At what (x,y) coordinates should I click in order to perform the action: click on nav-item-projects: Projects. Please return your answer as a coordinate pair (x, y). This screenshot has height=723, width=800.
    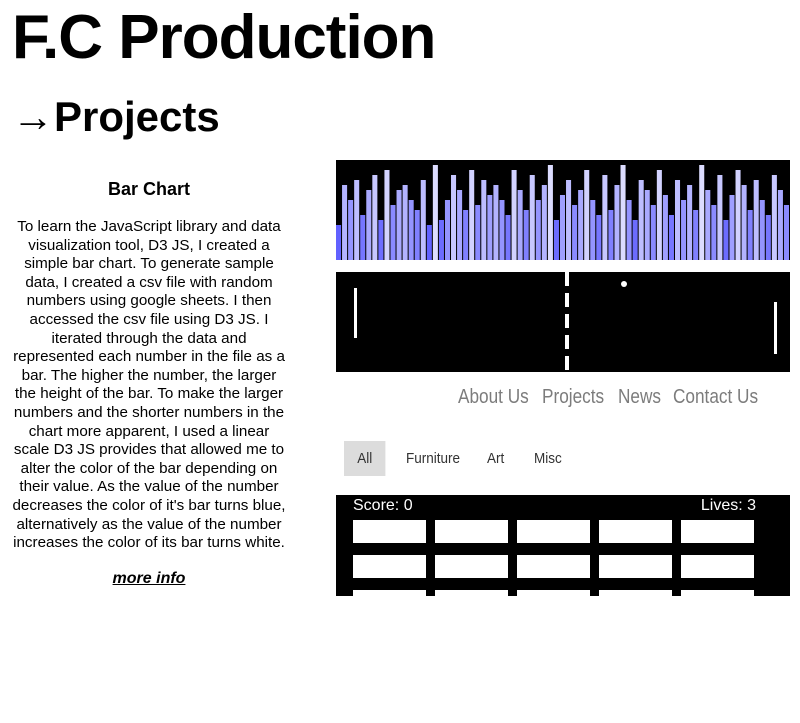
    Looking at the image, I should click on (573, 397).